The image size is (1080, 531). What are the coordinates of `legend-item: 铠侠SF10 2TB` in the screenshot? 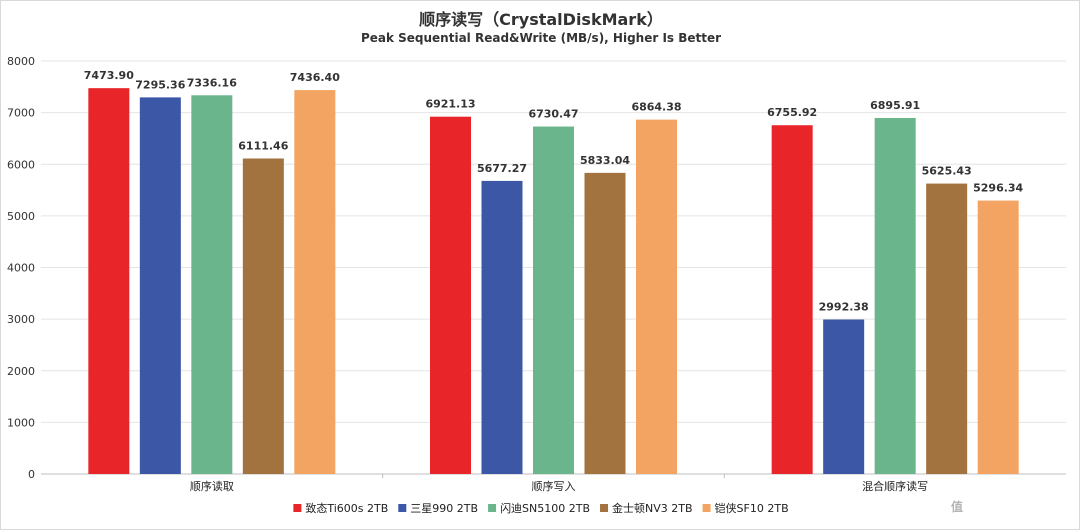 It's located at (745, 508).